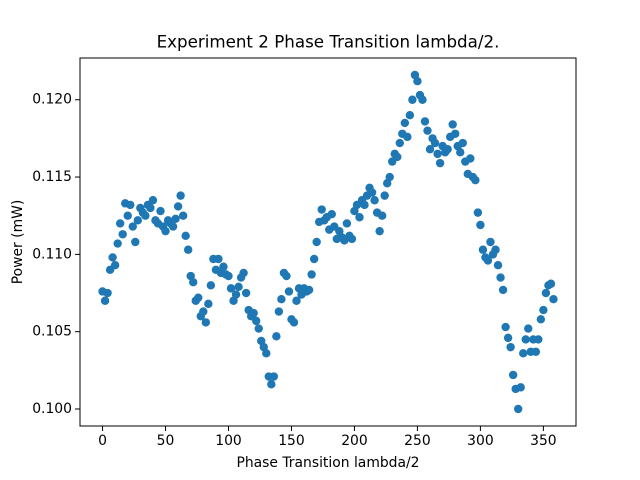 Image resolution: width=640 pixels, height=480 pixels. I want to click on x-tick-label: 50, so click(166, 441).